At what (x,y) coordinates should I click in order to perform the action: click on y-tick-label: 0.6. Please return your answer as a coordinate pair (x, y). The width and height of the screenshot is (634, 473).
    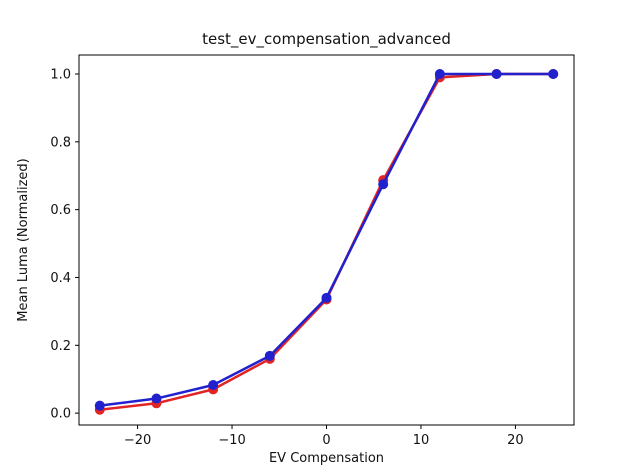
    Looking at the image, I should click on (60, 210).